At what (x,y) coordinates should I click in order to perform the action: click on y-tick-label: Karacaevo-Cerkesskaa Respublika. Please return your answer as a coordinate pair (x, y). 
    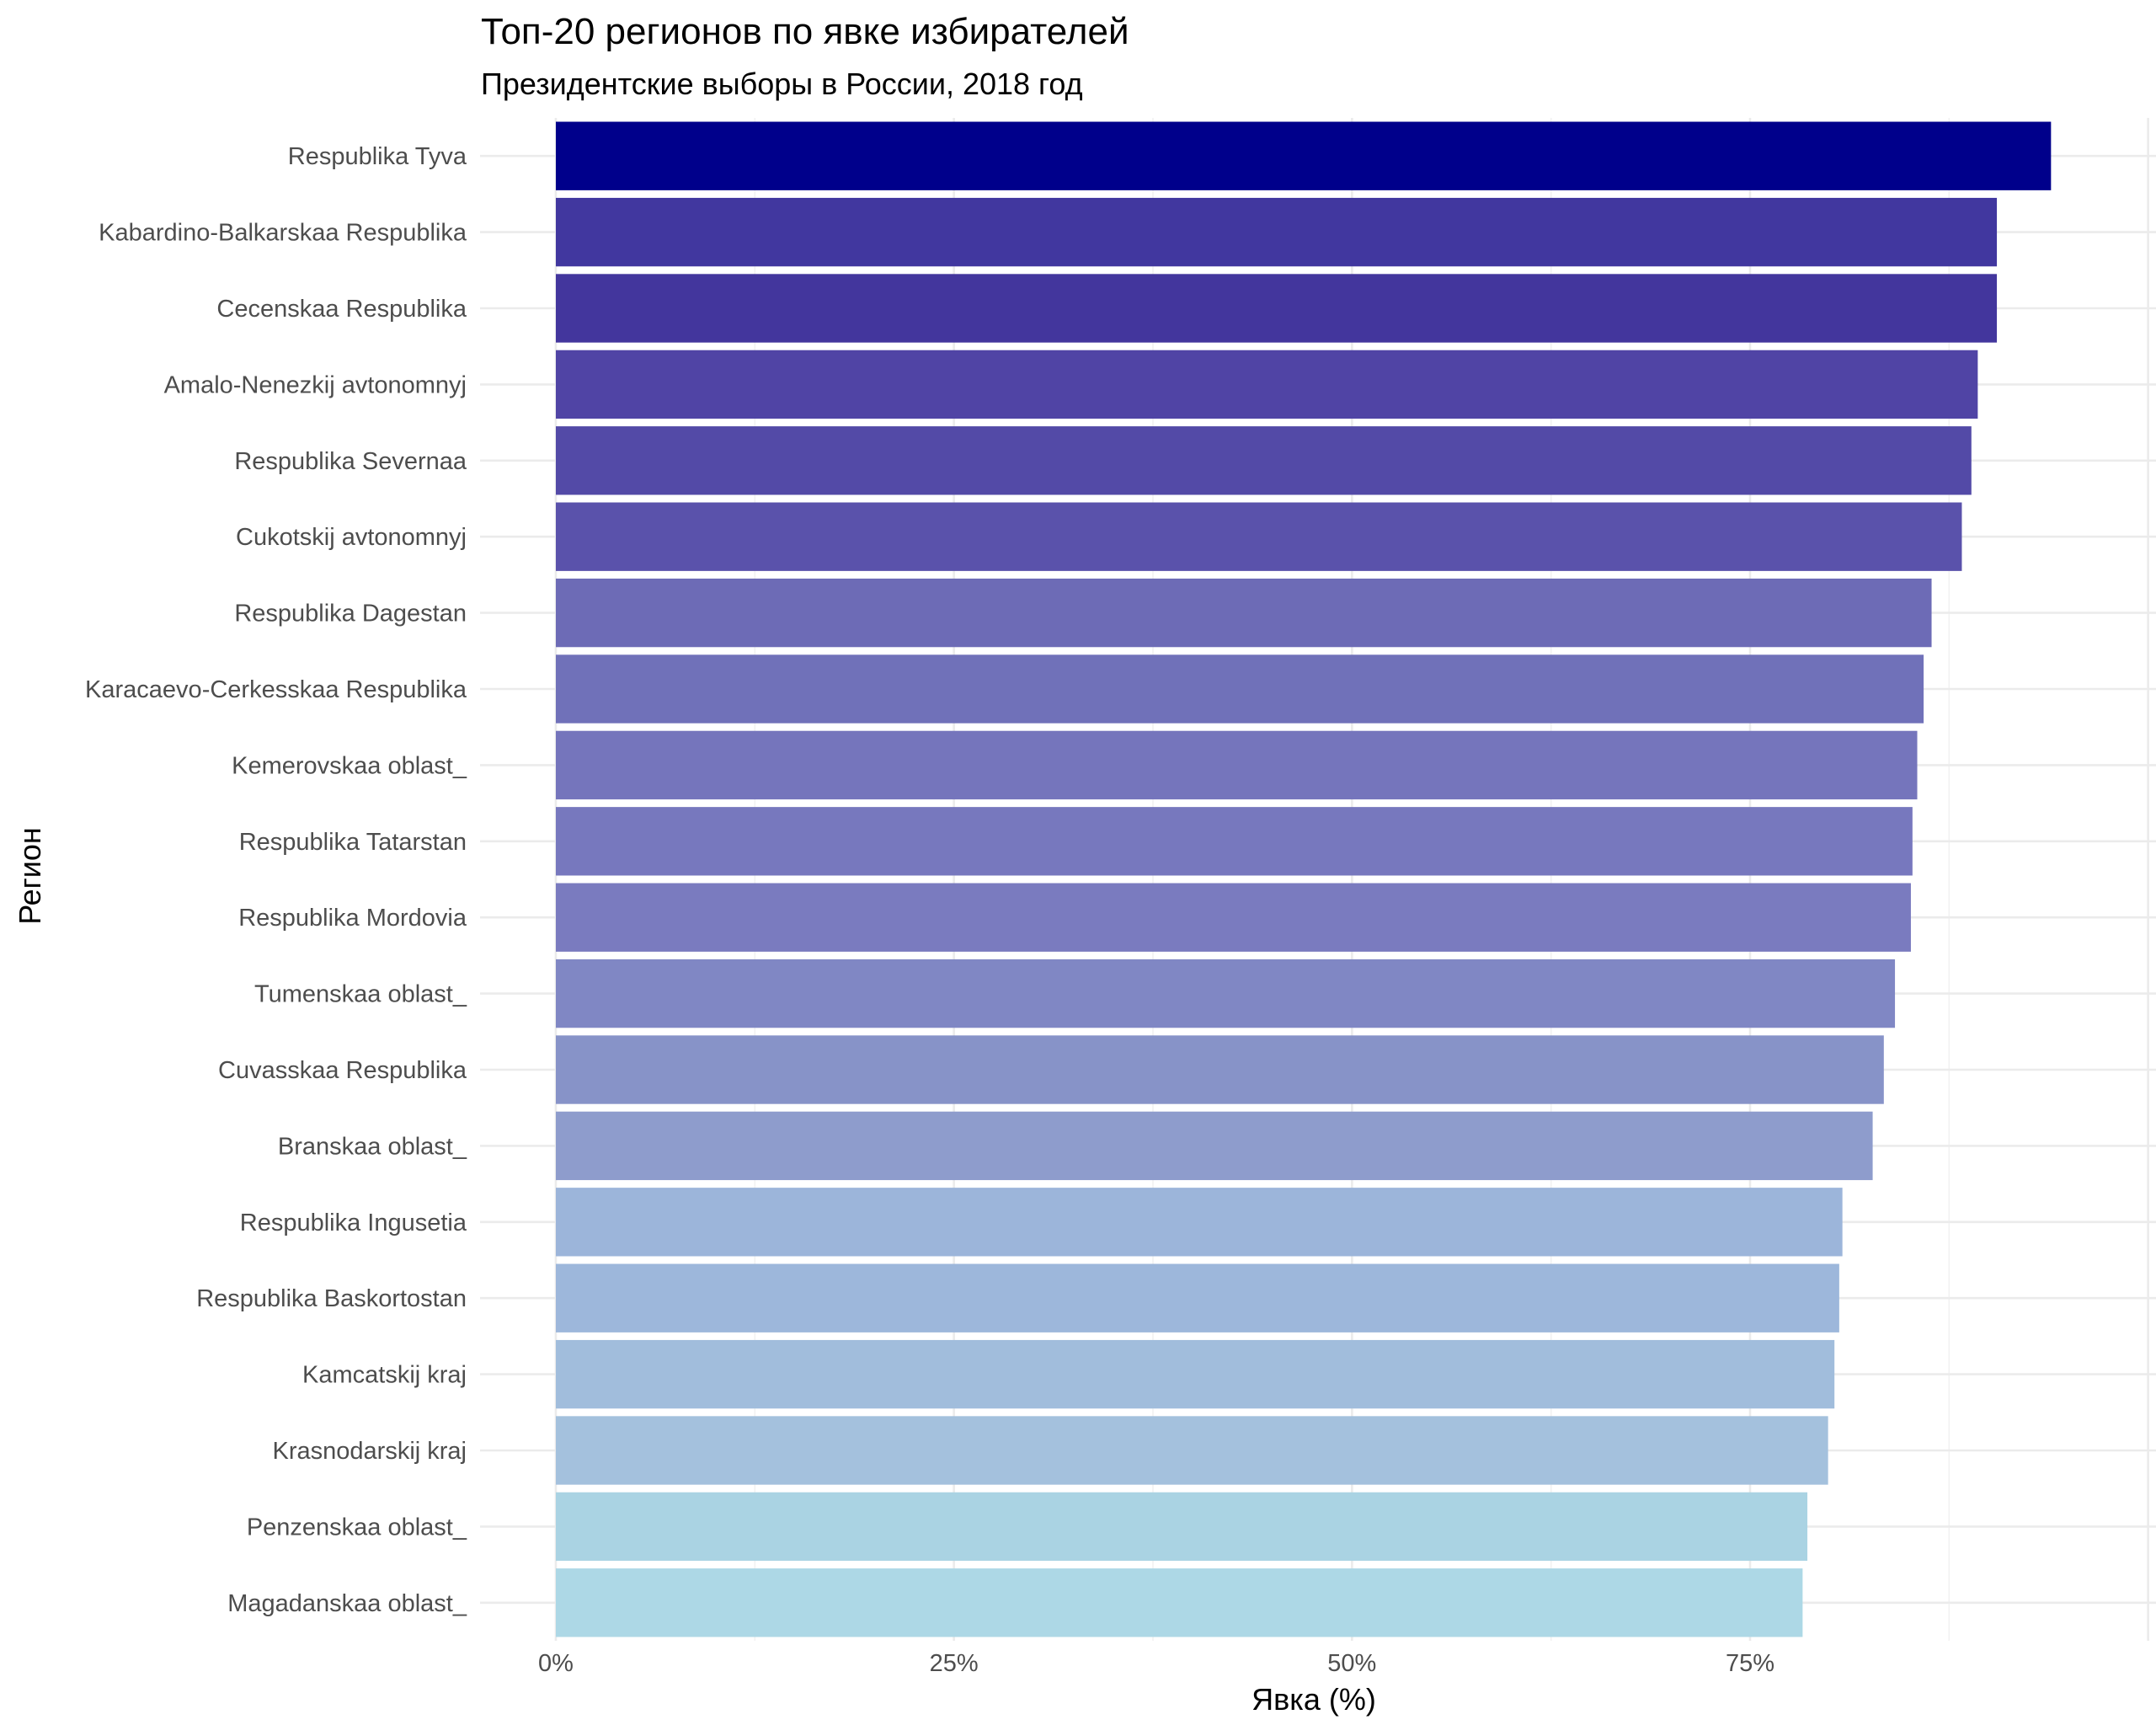
    Looking at the image, I should click on (276, 689).